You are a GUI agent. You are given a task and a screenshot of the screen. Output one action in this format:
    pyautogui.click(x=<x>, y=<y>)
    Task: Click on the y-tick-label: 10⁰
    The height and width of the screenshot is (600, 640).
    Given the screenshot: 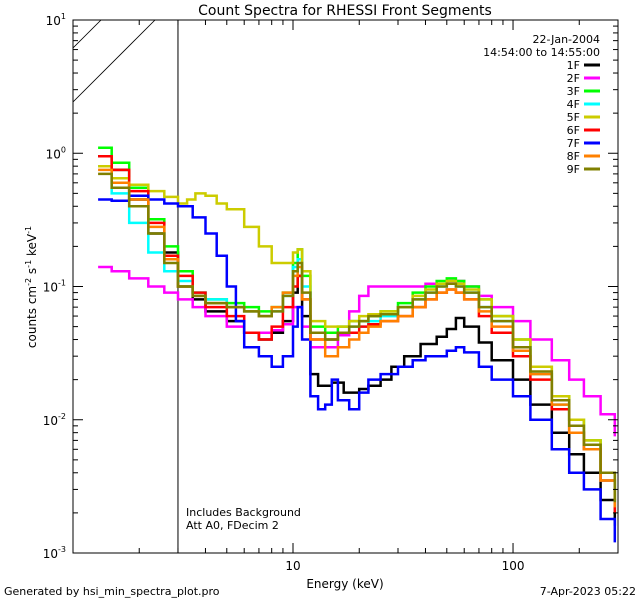 What is the action you would take?
    pyautogui.click(x=56, y=153)
    